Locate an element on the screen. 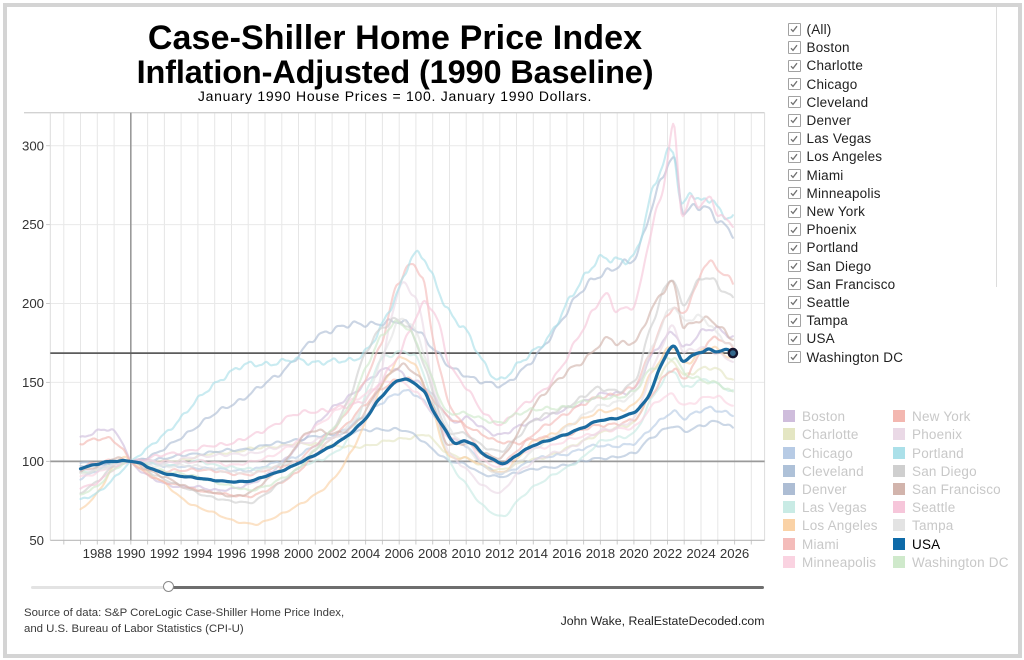 The height and width of the screenshot is (660, 1024). svg-text: 2022 is located at coordinates (667, 553).